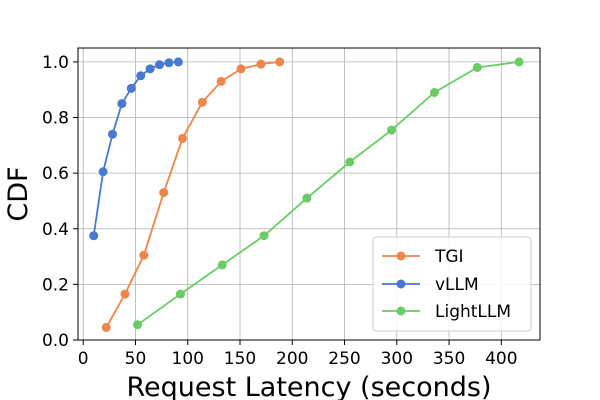 Image resolution: width=600 pixels, height=400 pixels. What do you see at coordinates (449, 359) in the screenshot?
I see `x-tick-label: 350` at bounding box center [449, 359].